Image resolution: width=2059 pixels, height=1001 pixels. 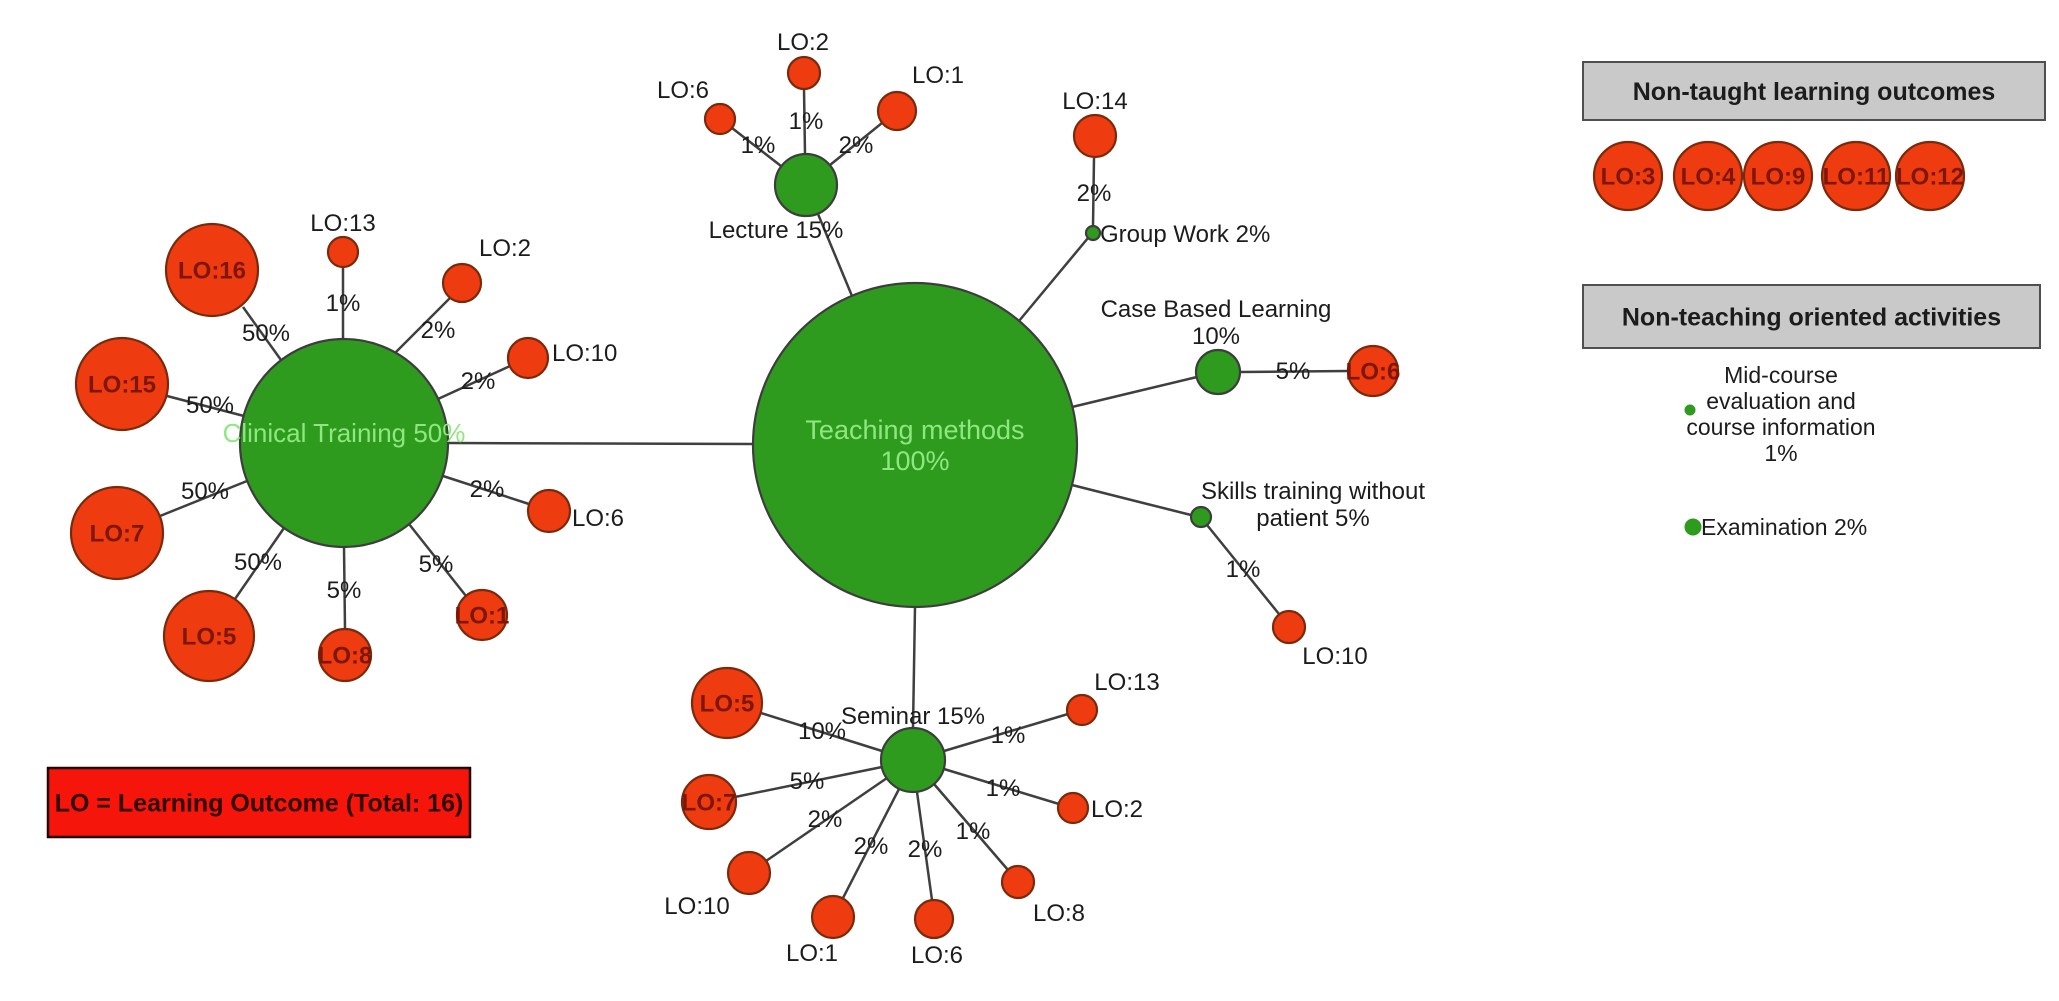 I want to click on edge-label-clinical-lo10: 2%, so click(x=478, y=381).